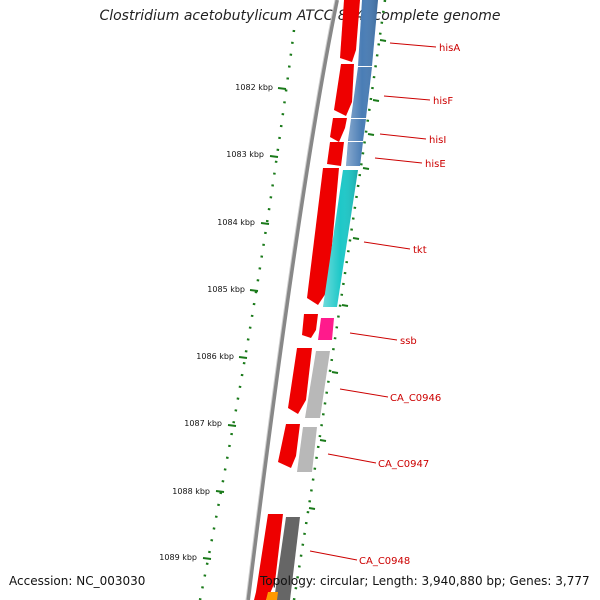 Image resolution: width=600 pixels, height=600 pixels. I want to click on leader-CA_C0946, so click(364, 393).